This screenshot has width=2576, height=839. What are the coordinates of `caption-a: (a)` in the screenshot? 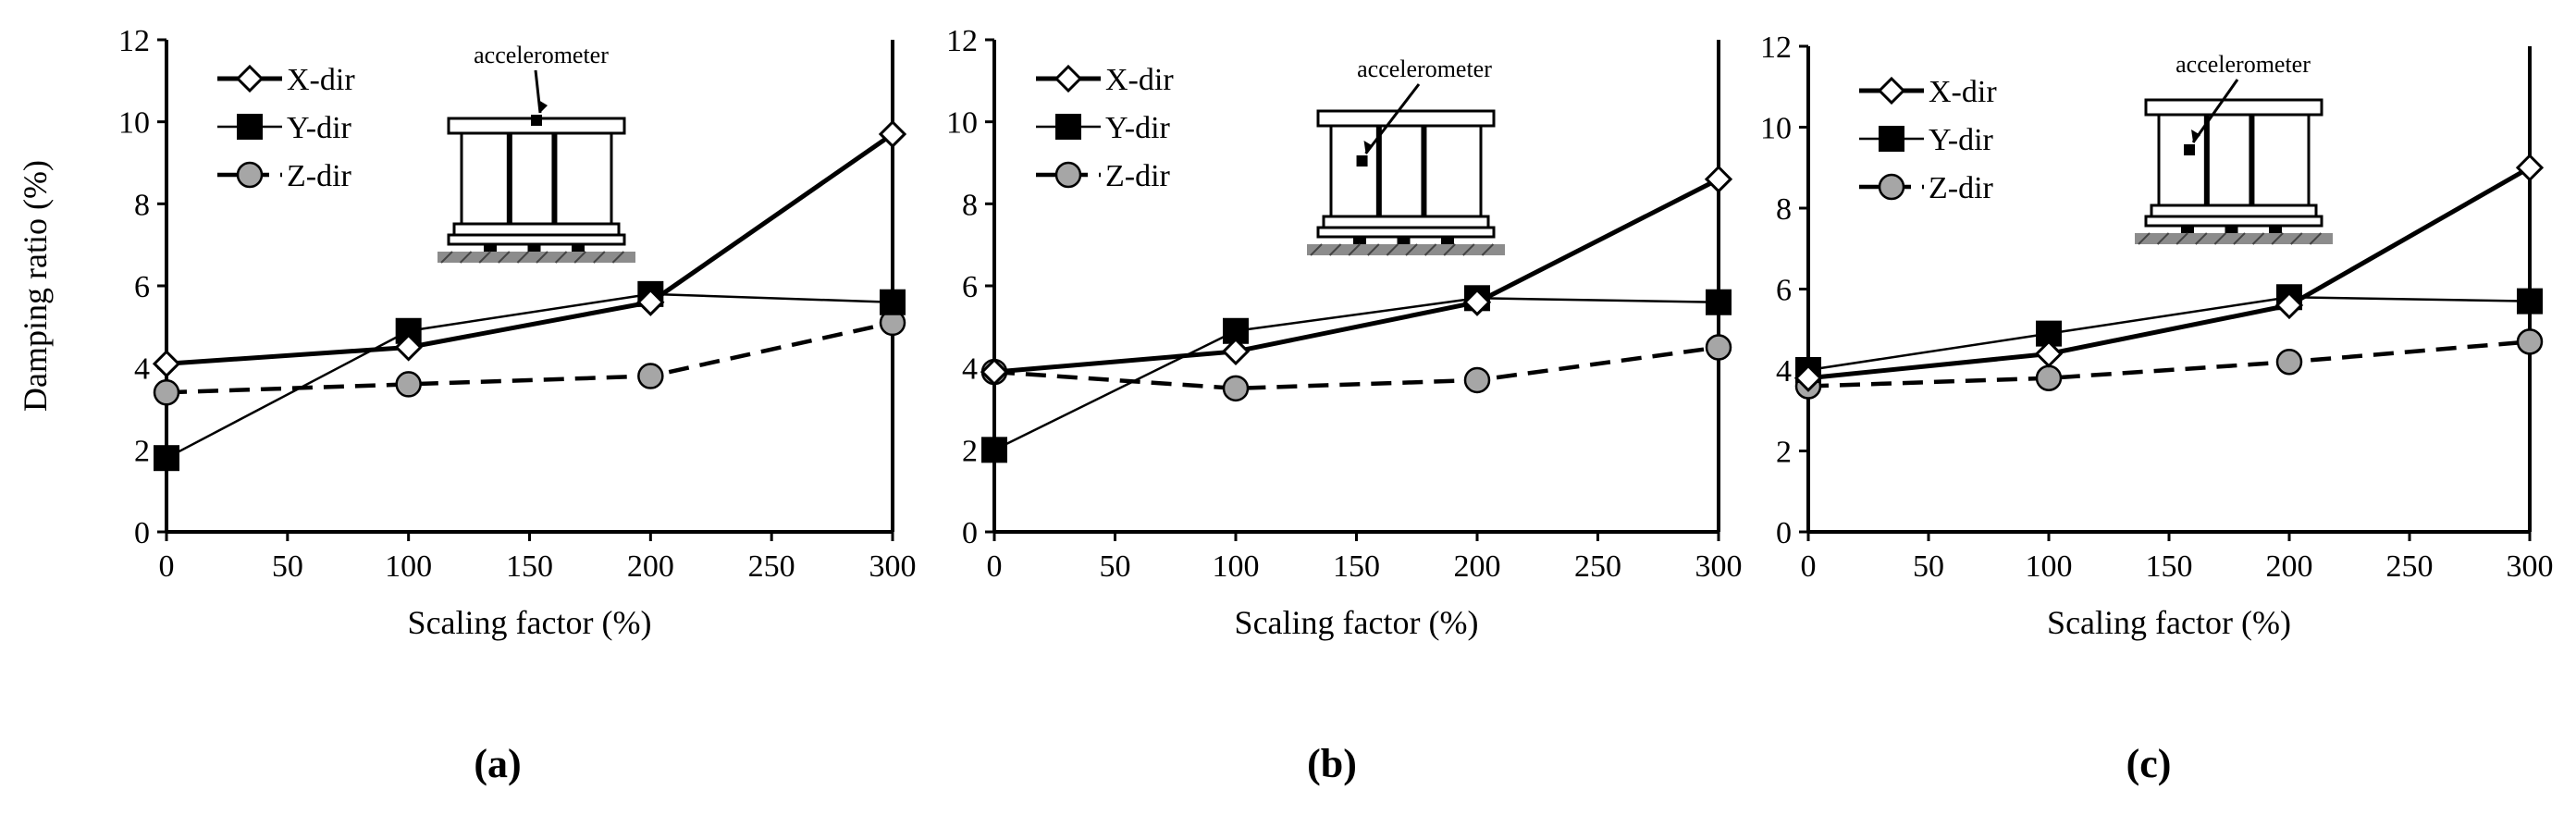 It's located at (498, 763).